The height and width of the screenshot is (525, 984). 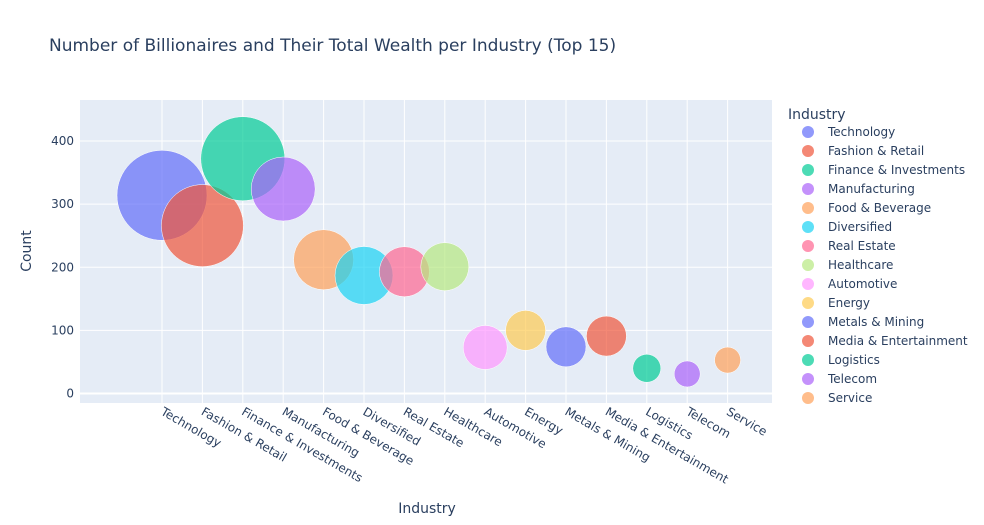 I want to click on legend-label: Healthcare, so click(x=860, y=265).